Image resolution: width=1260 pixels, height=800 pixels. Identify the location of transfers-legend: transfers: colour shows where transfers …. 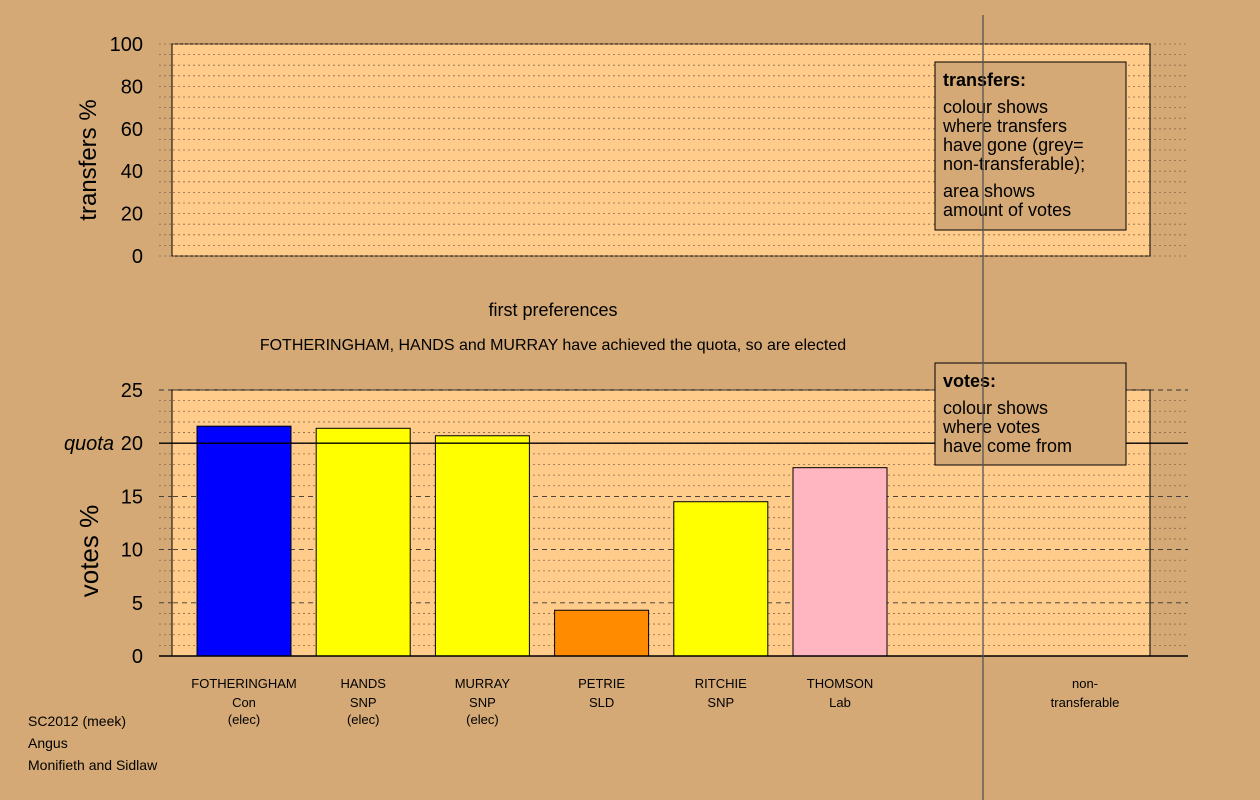
(1030, 146).